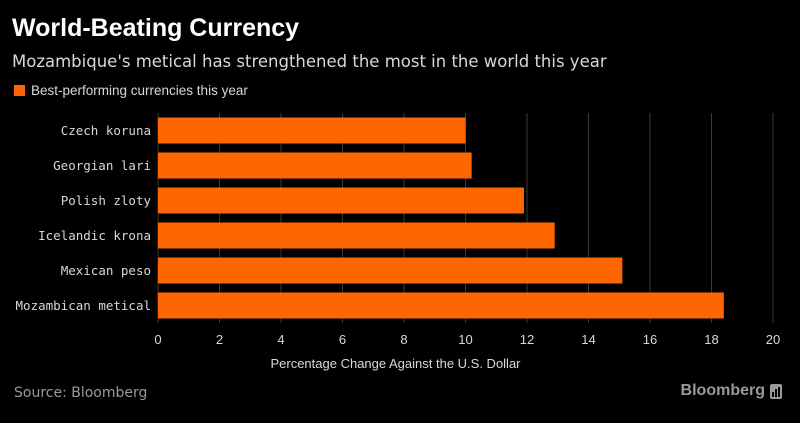 This screenshot has width=800, height=423. What do you see at coordinates (403, 339) in the screenshot?
I see `x-tick-label: 8` at bounding box center [403, 339].